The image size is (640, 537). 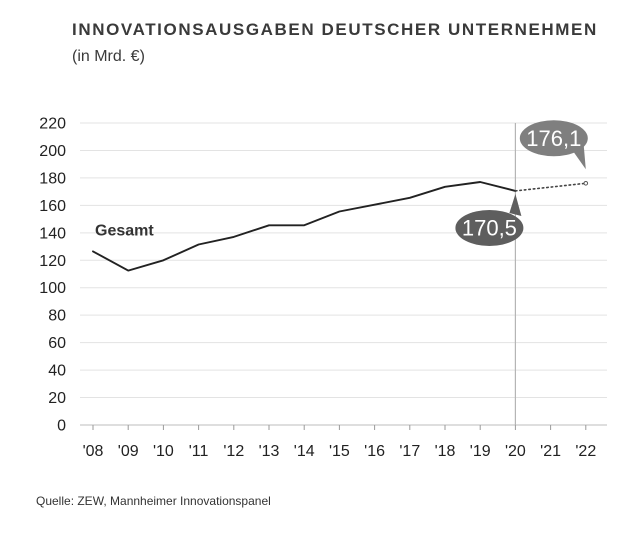 What do you see at coordinates (550, 451) in the screenshot?
I see `x-tick-label: '21` at bounding box center [550, 451].